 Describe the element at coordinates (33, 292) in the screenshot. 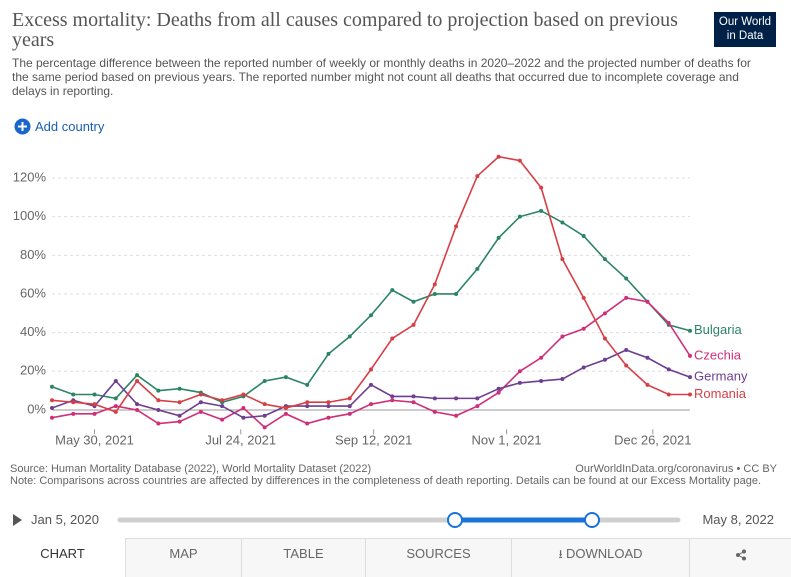

I see `y-tick-label: 60%` at that location.